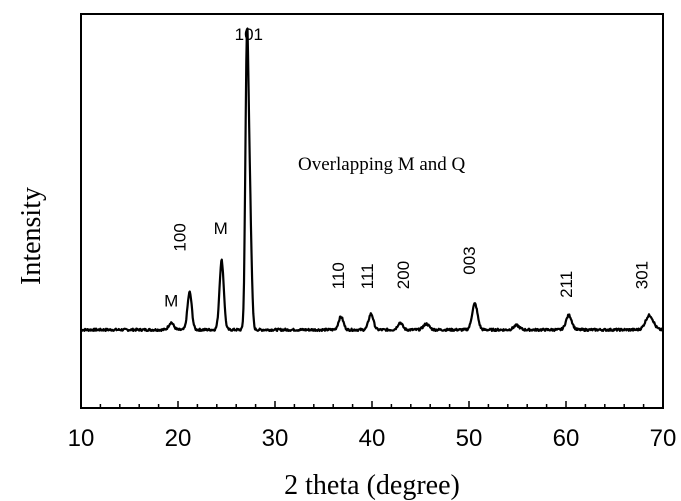 This screenshot has height=501, width=681. Describe the element at coordinates (469, 260) in the screenshot. I see `peak-label: 003` at that location.